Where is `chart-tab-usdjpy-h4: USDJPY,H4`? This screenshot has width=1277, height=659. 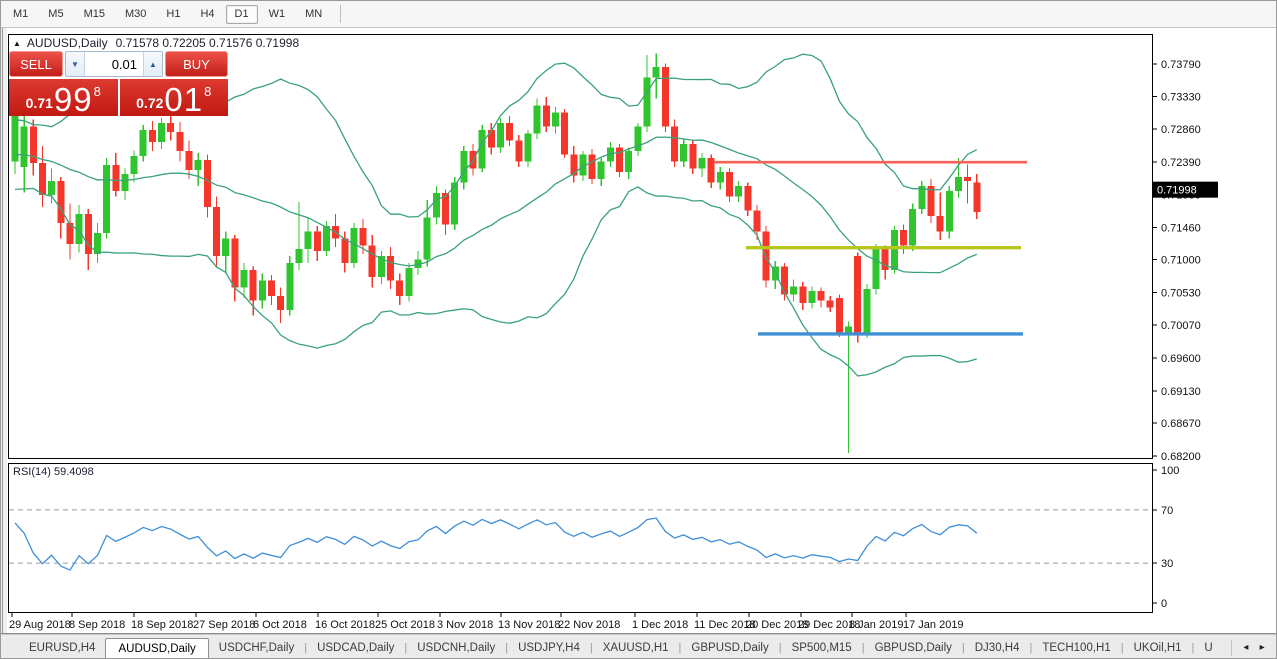 chart-tab-usdjpy-h4: USDJPY,H4 is located at coordinates (549, 647).